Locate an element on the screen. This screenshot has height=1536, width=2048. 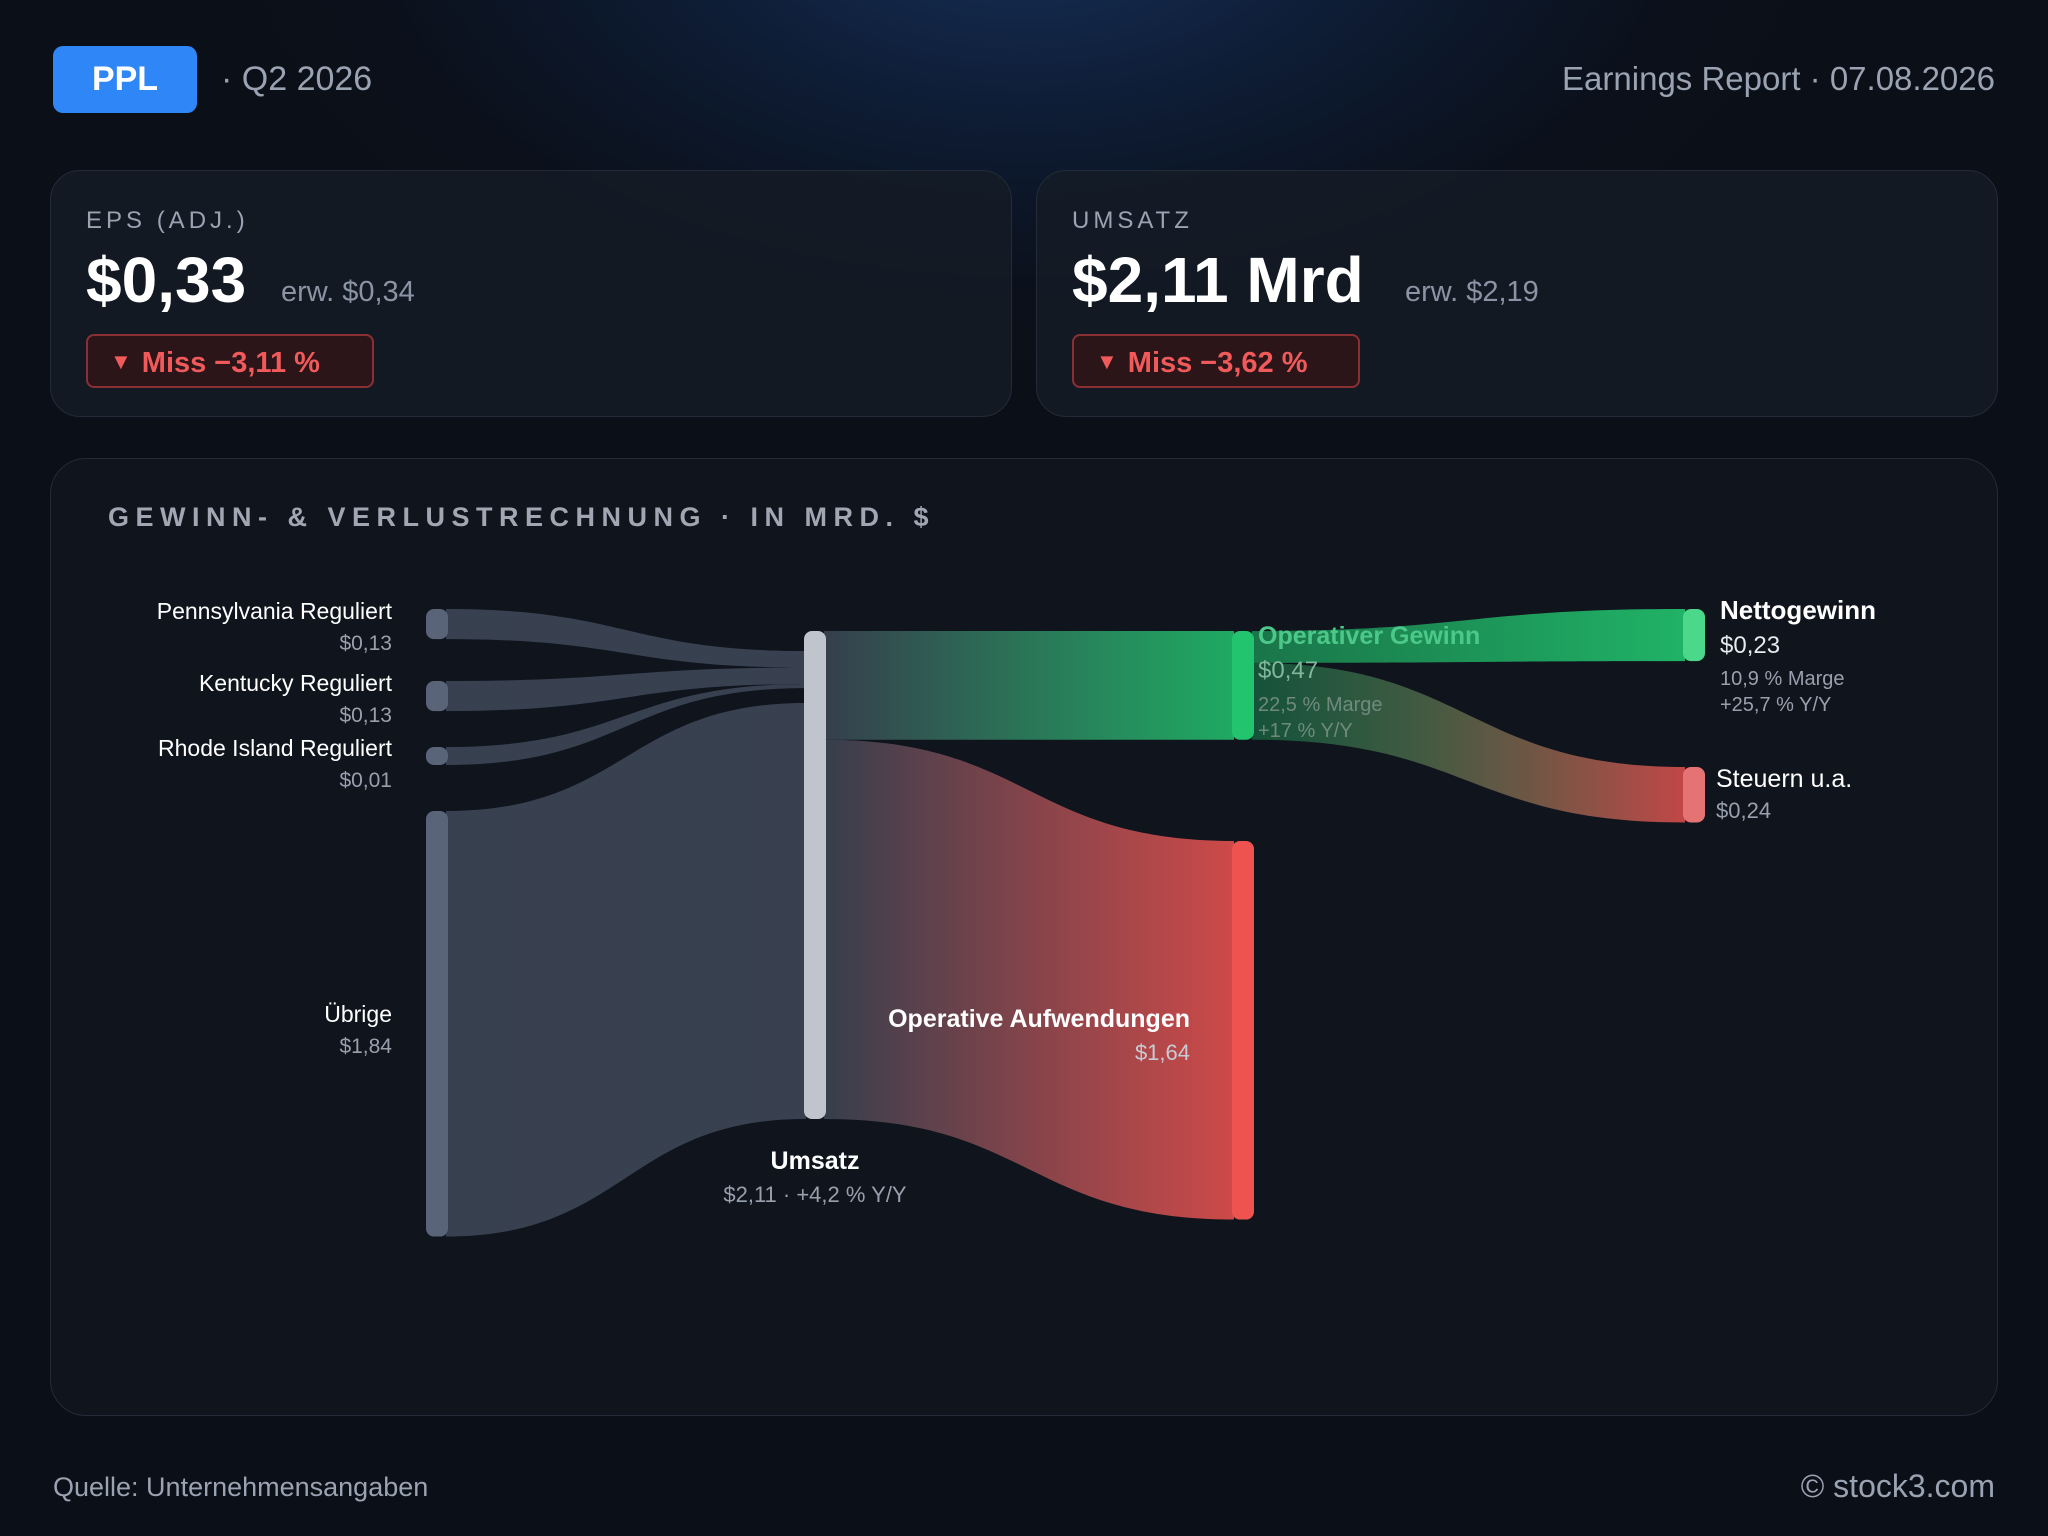
label-netincome-value: $0,23 is located at coordinates (1750, 645).